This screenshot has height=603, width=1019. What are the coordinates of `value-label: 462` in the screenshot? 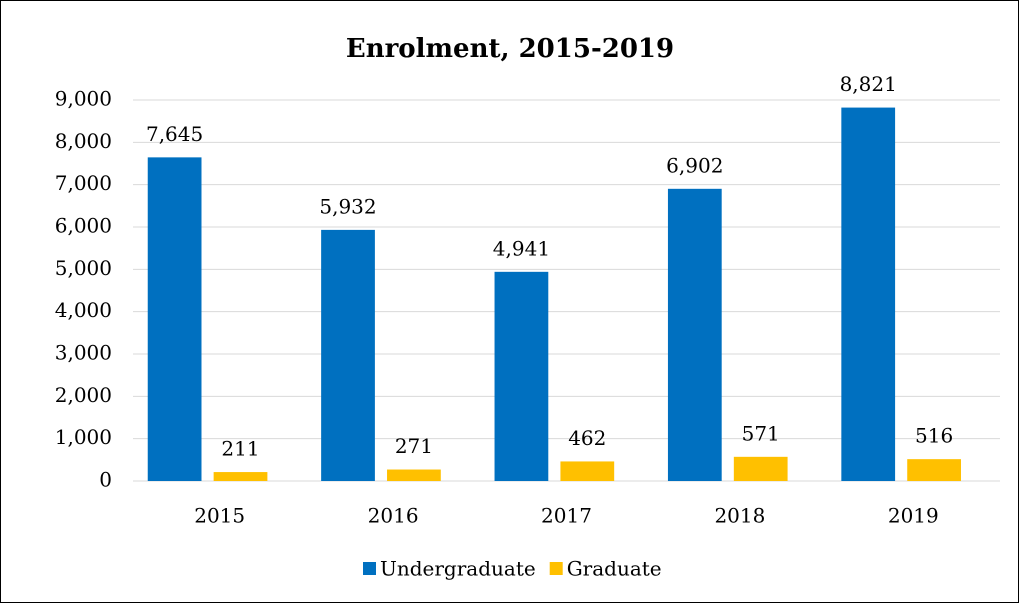 It's located at (587, 438).